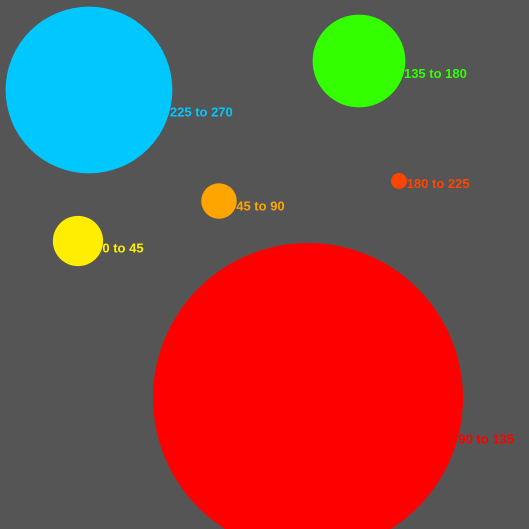 Image resolution: width=529 pixels, height=529 pixels. I want to click on bubble-label-4: 135 to 180, so click(435, 73).